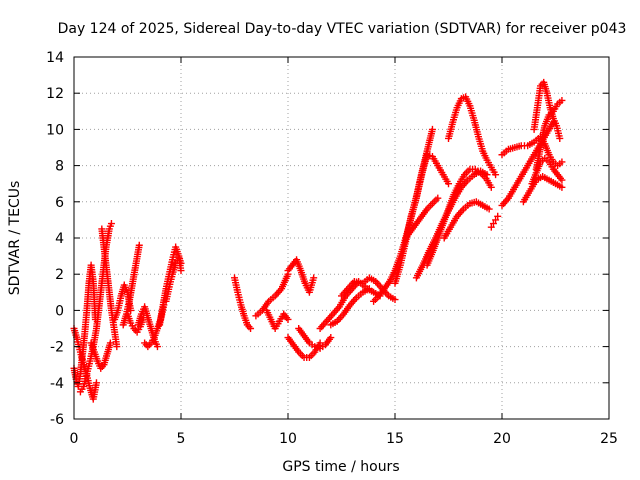  Describe the element at coordinates (59, 203) in the screenshot. I see `y-tick-label: 6` at that location.